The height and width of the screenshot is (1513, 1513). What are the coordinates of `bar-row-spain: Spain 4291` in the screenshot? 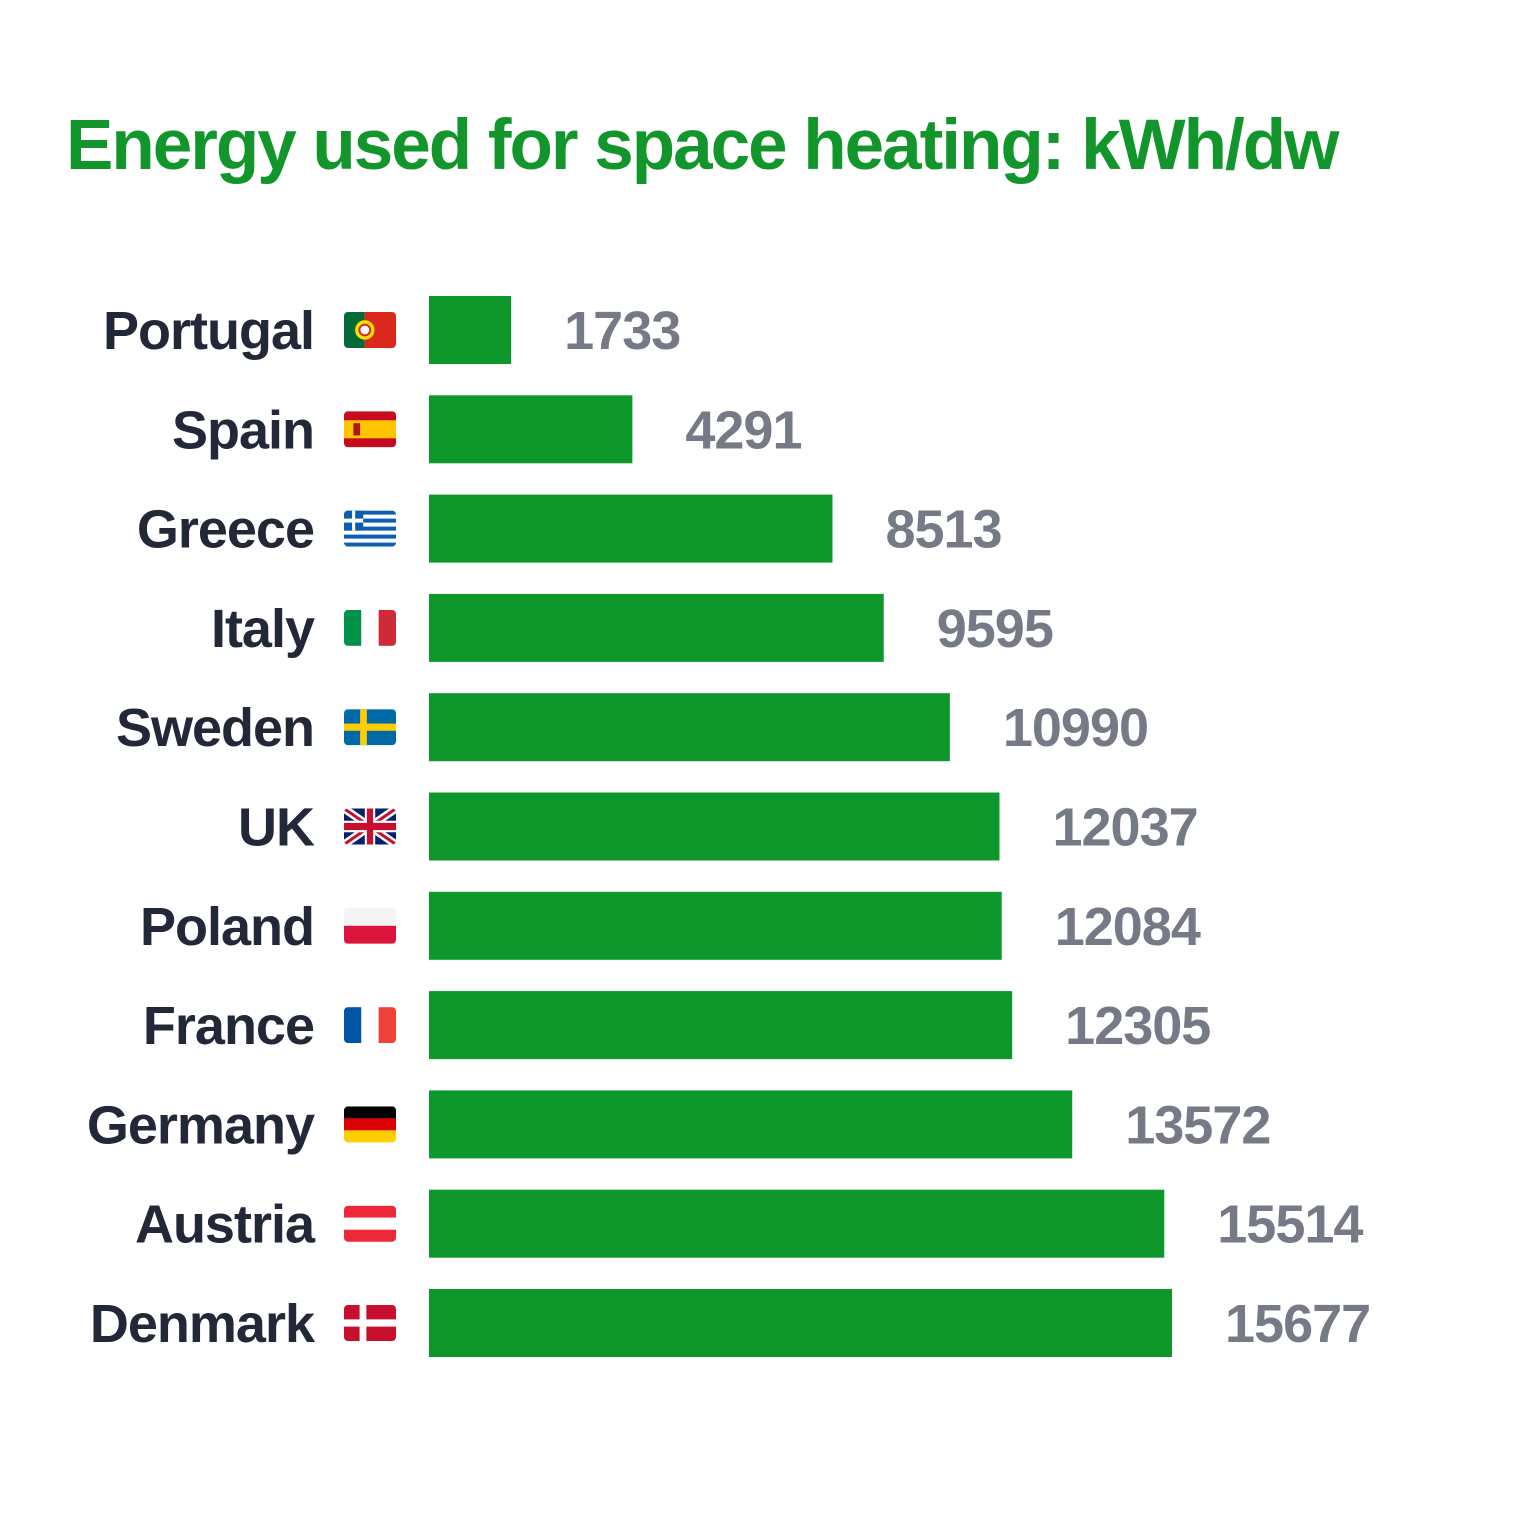 It's located at (487, 429).